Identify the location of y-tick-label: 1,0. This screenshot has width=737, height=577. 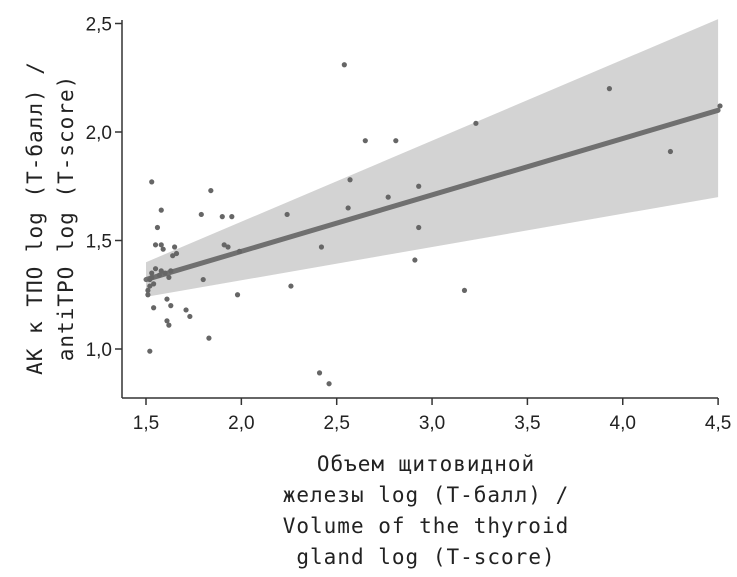
(99, 350).